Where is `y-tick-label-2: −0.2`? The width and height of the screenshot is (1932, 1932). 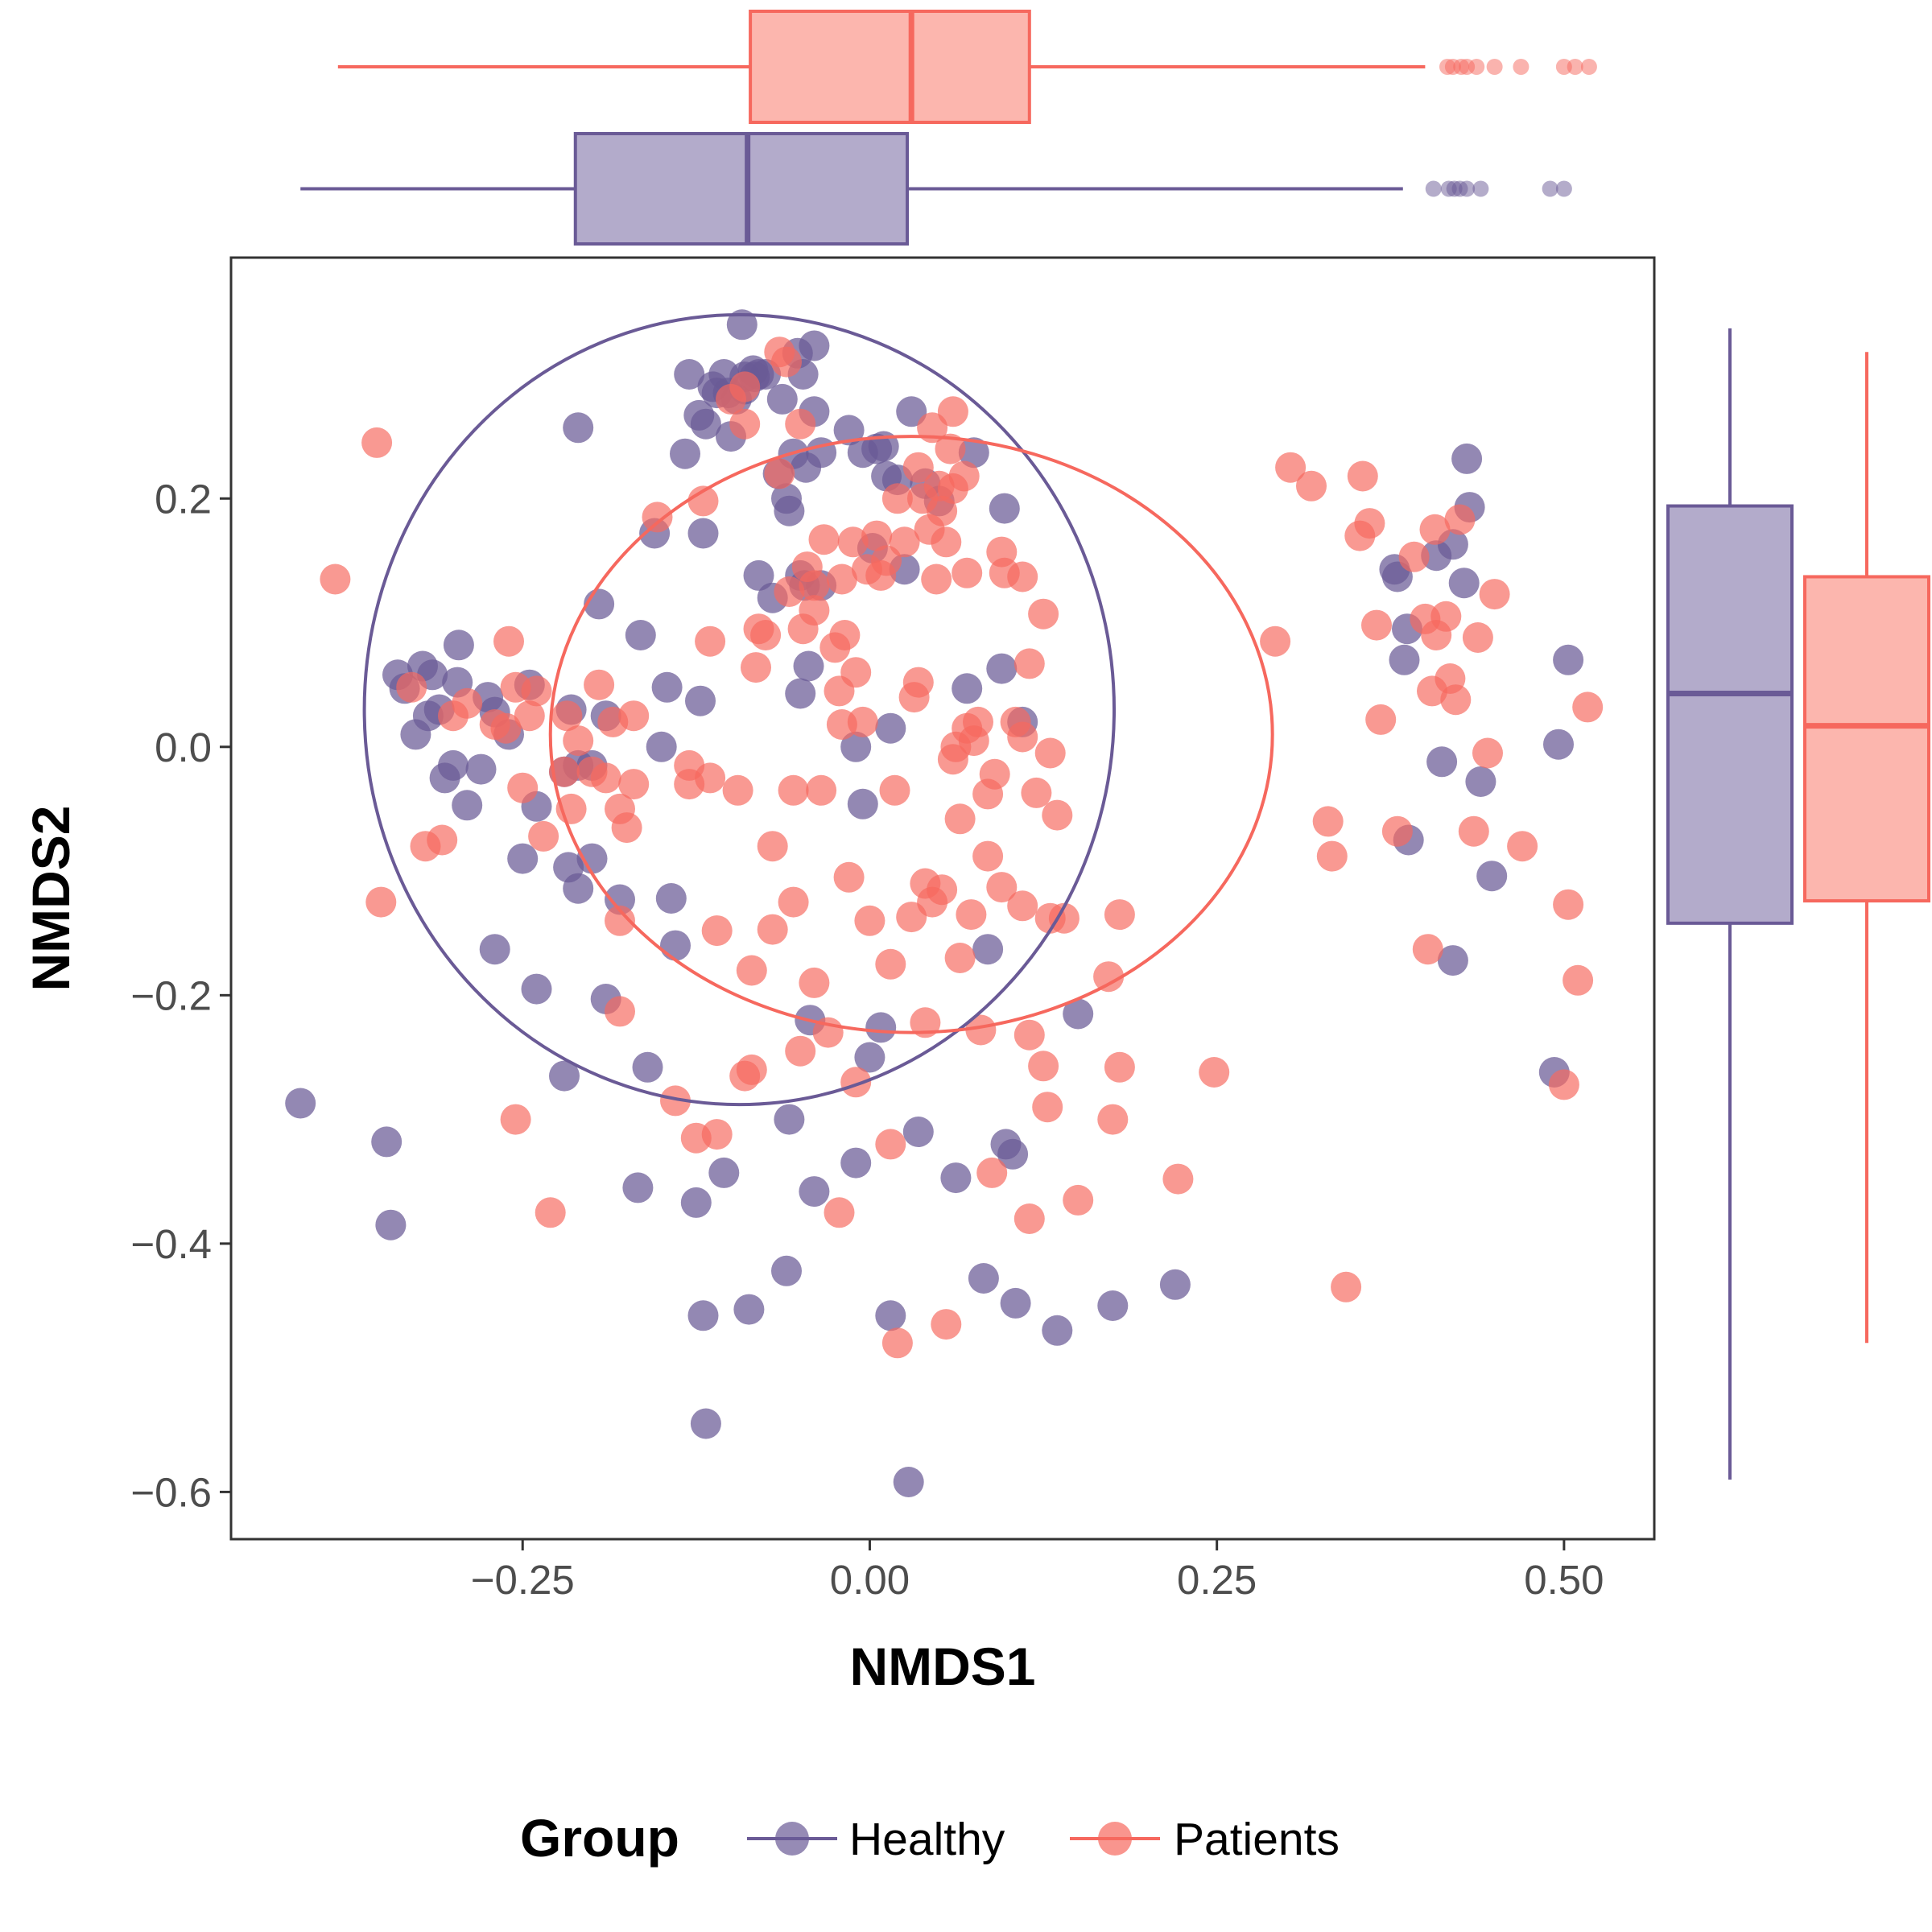
y-tick-label-2: −0.2 is located at coordinates (171, 995).